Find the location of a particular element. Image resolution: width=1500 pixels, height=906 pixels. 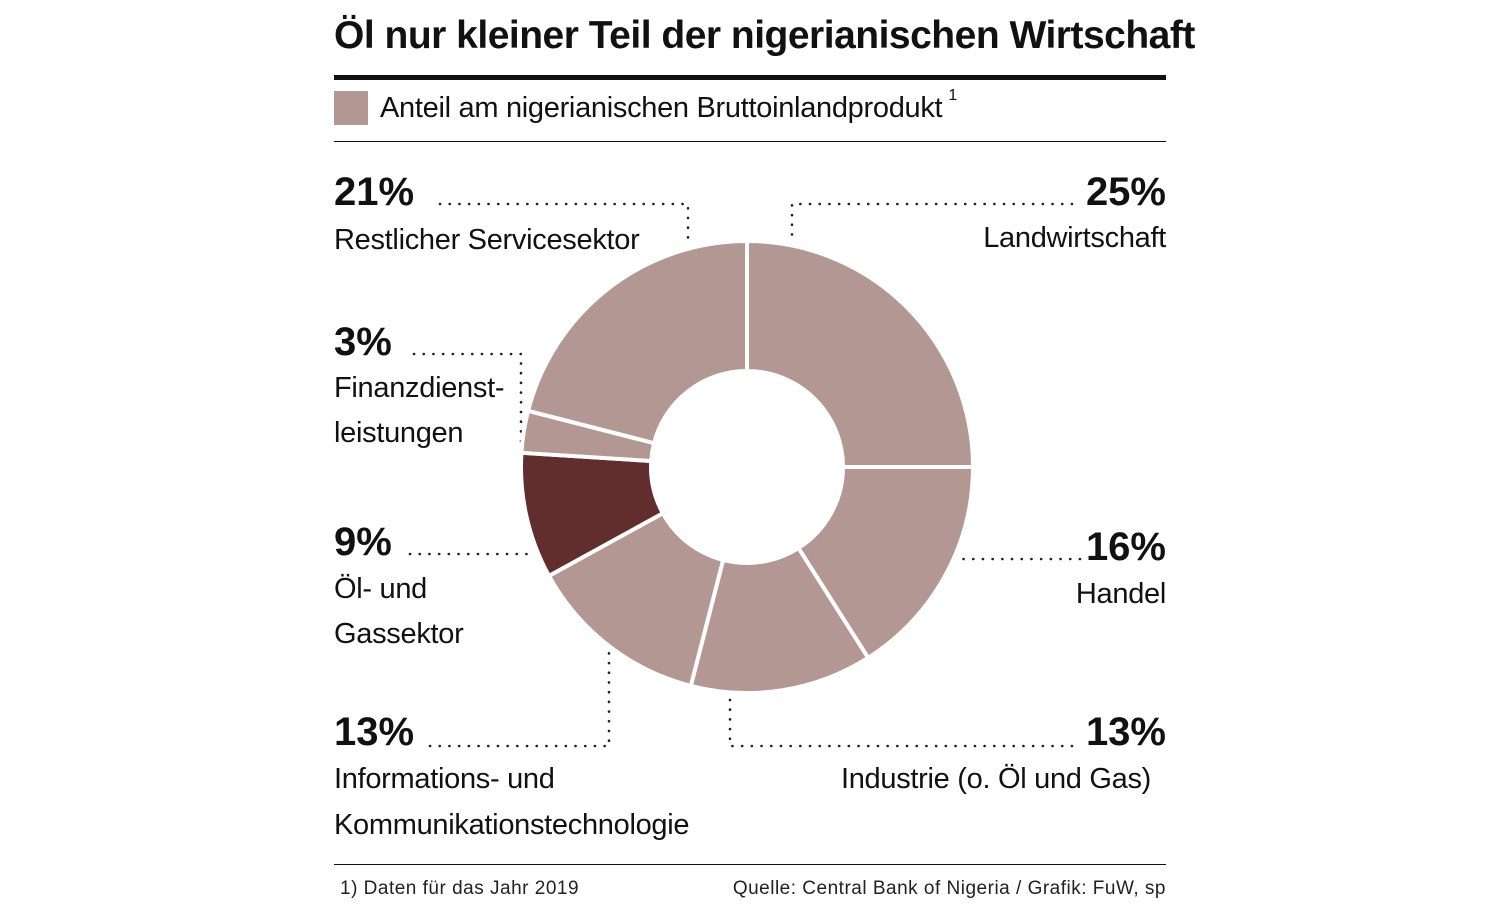

data-label-handel-name: Handel is located at coordinates (1120, 594).